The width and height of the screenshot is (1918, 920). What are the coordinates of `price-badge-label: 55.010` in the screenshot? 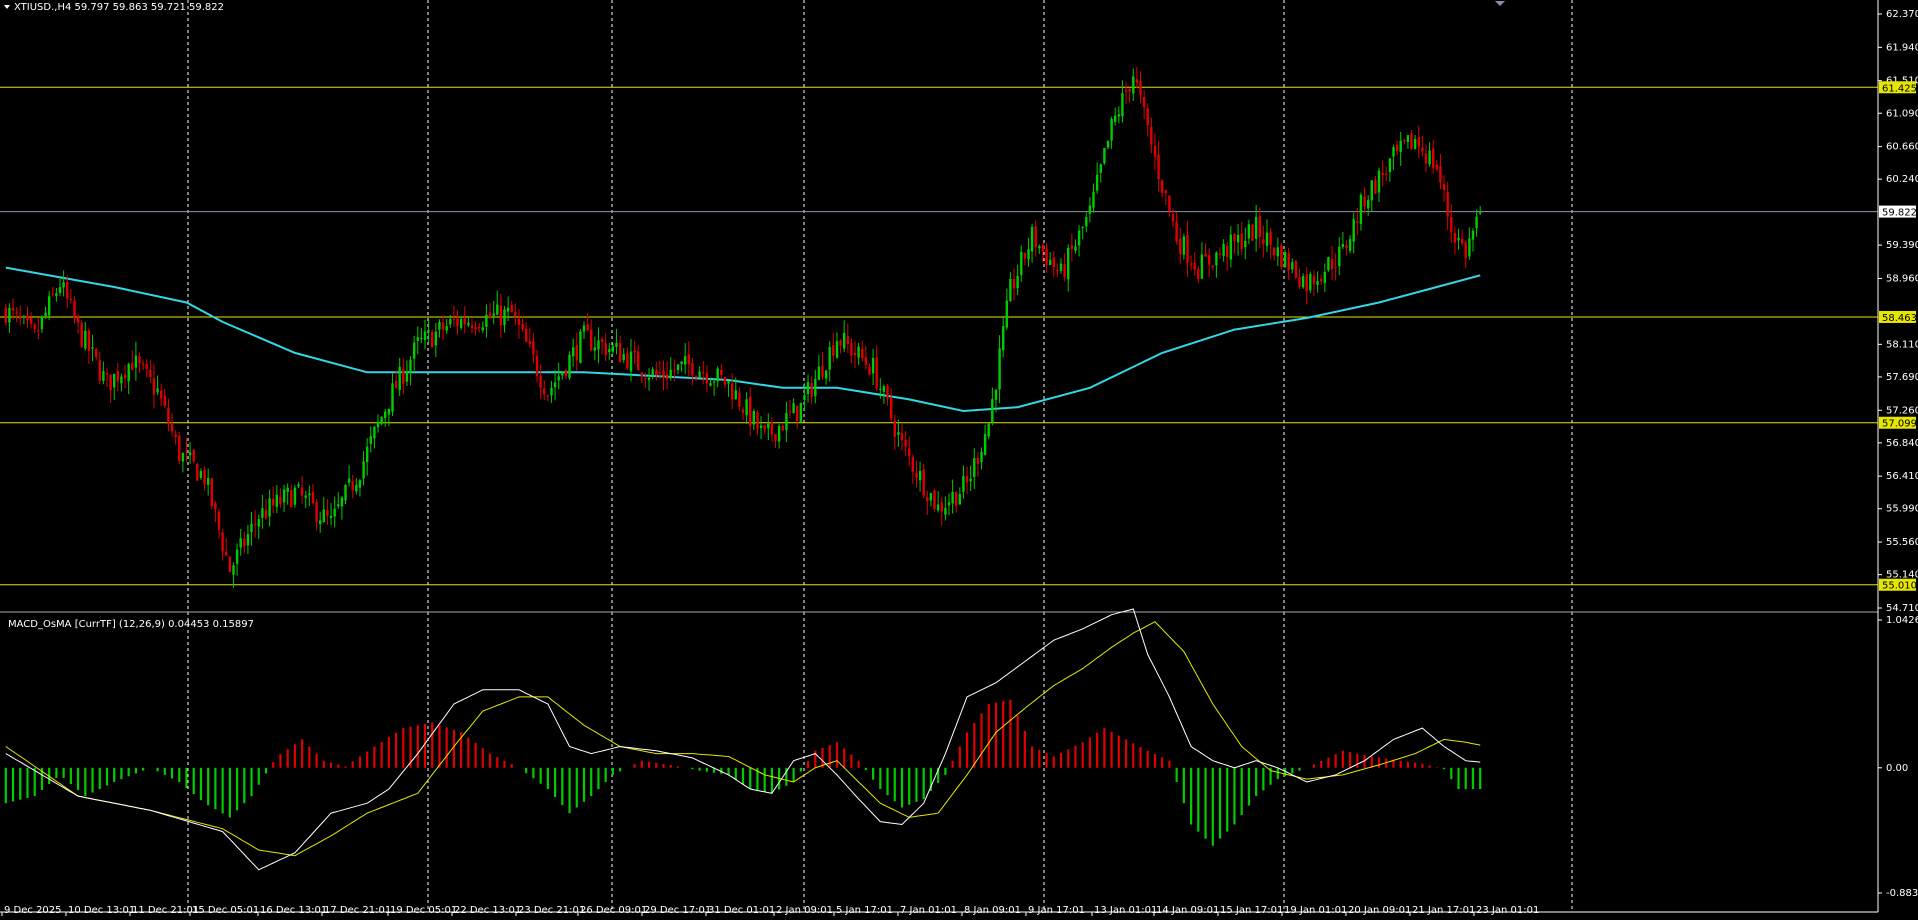 It's located at (1899, 586).